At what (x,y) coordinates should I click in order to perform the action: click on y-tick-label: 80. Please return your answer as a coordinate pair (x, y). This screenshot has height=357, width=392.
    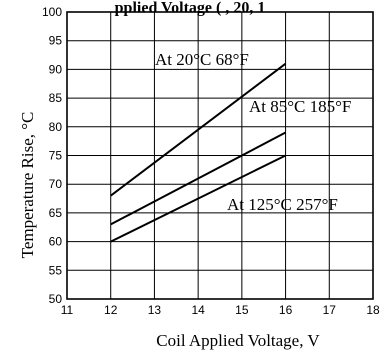
    Looking at the image, I should click on (56, 127).